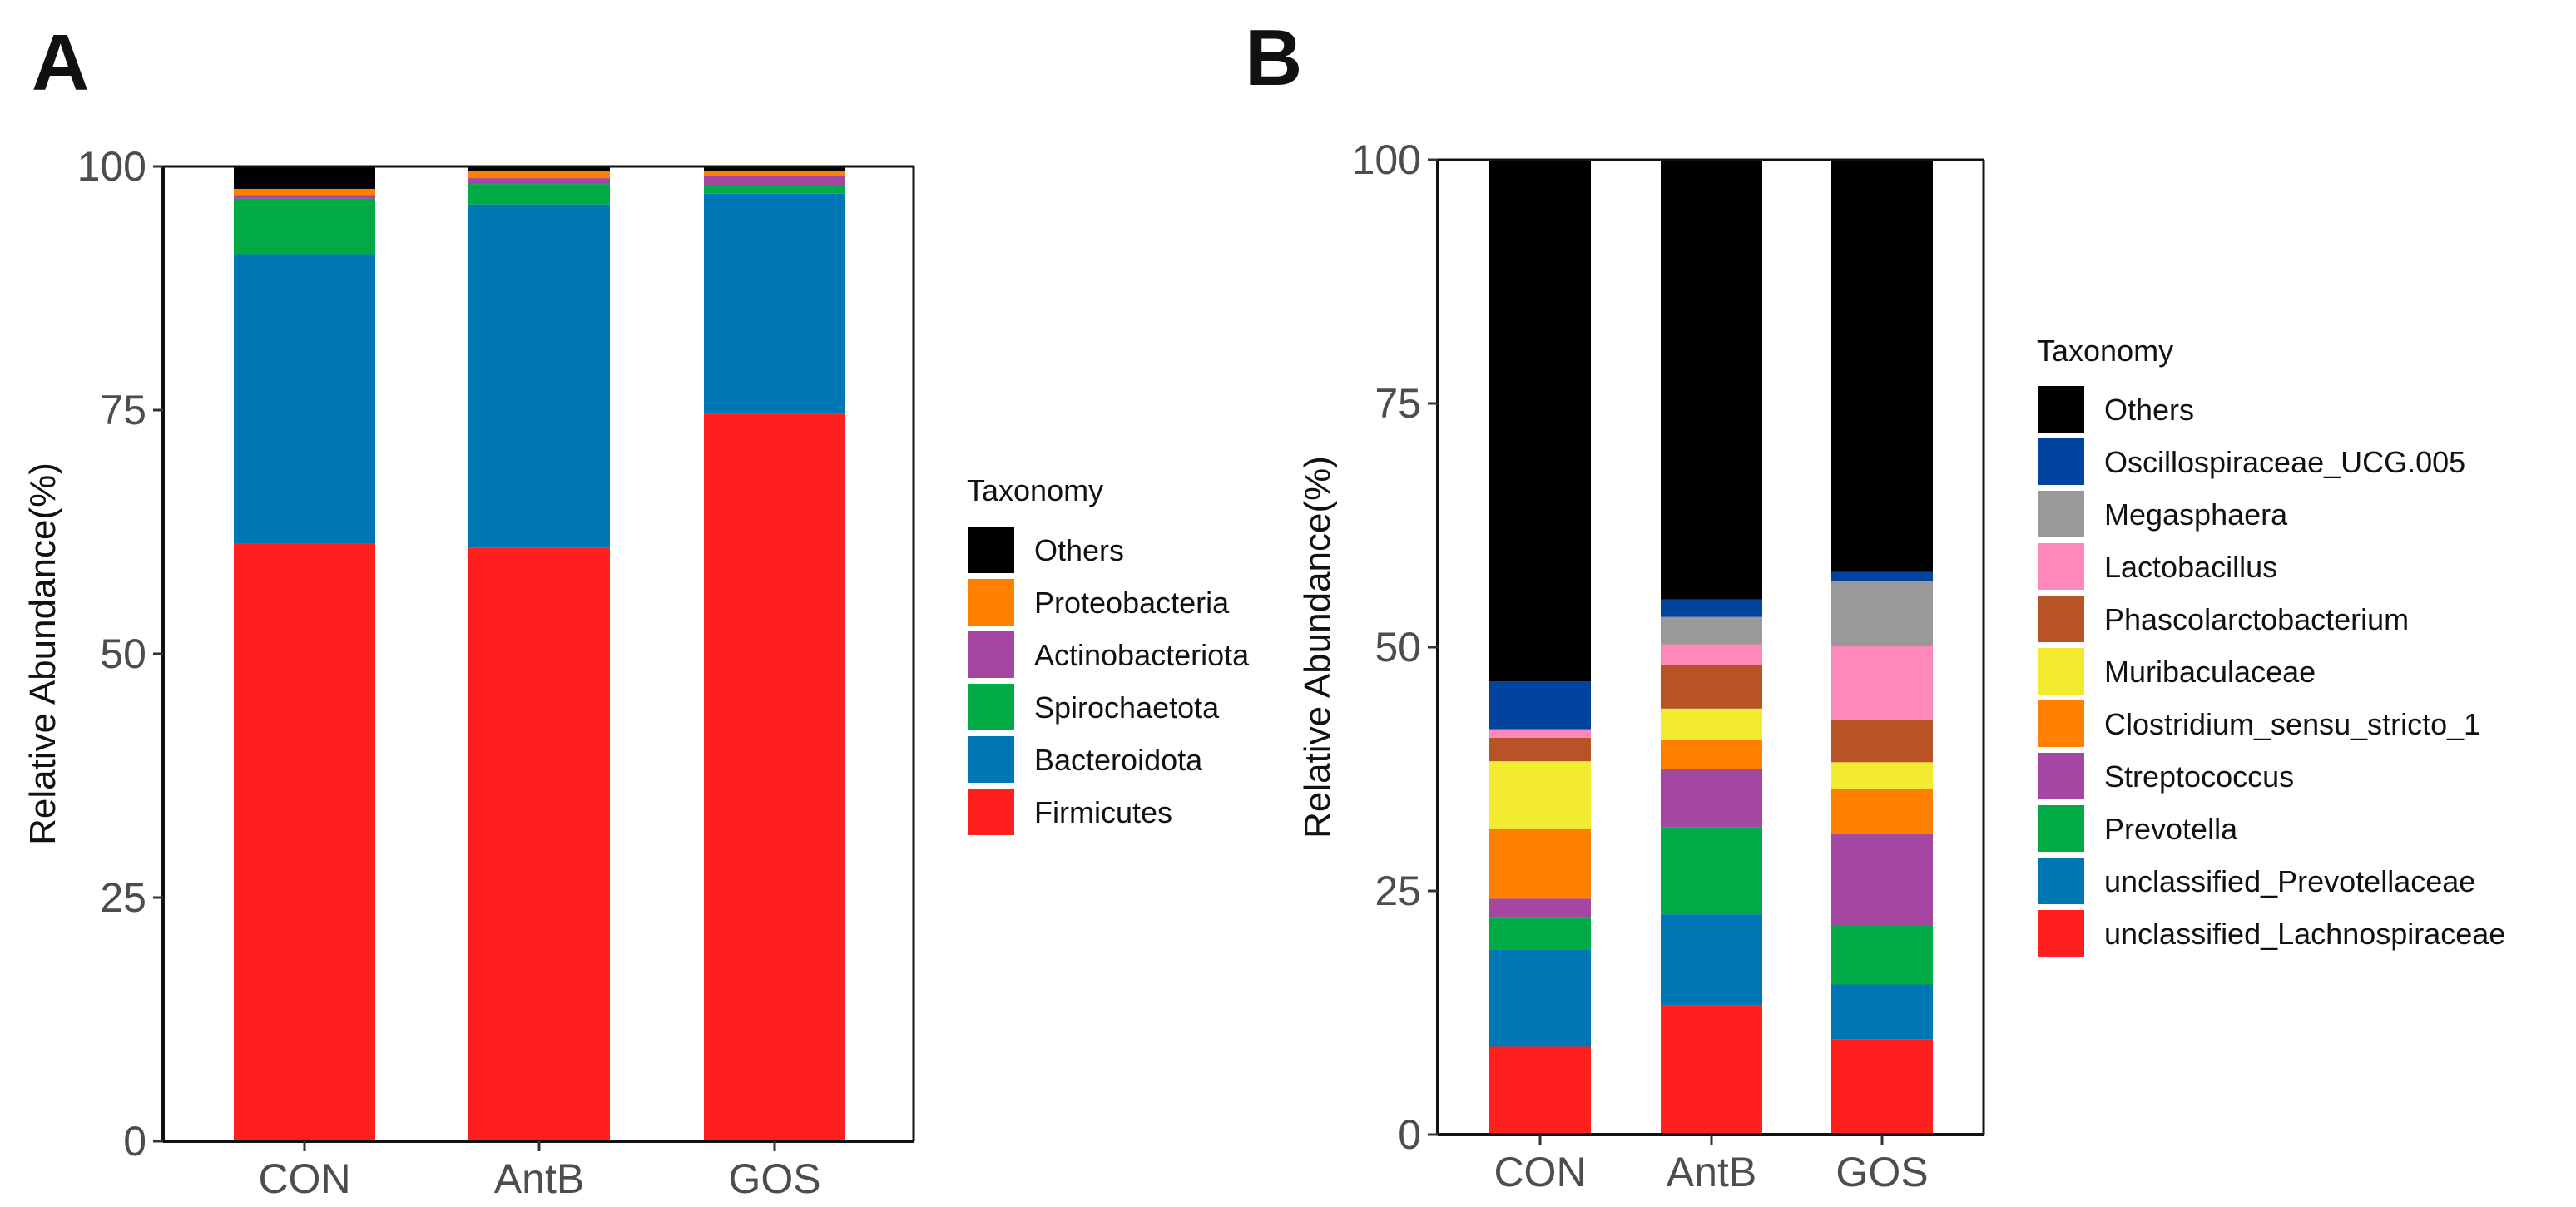 The image size is (2576, 1207). I want to click on panel-a-bar-antb-proteobacteria, so click(539, 175).